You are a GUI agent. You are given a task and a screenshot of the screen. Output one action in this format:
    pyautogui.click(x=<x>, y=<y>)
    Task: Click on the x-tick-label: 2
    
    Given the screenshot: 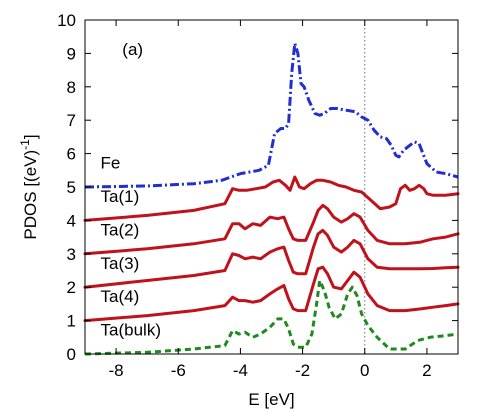 What is the action you would take?
    pyautogui.click(x=426, y=370)
    